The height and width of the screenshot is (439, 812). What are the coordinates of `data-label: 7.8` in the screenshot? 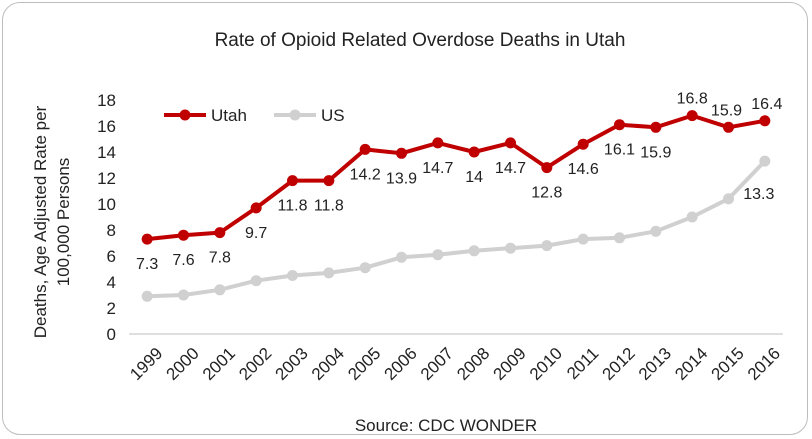 It's located at (220, 258).